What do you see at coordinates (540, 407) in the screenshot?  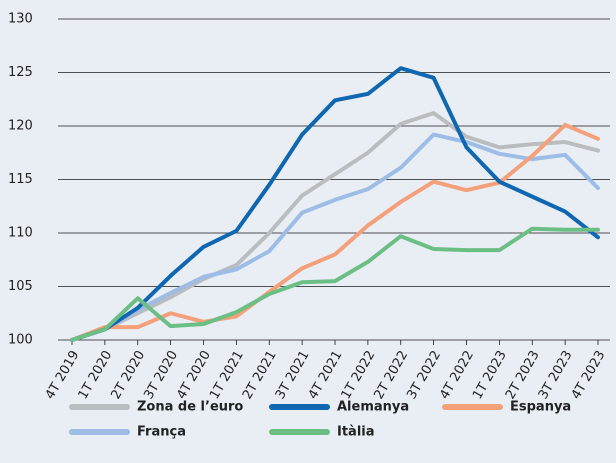 I see `legend-label: Espanya` at bounding box center [540, 407].